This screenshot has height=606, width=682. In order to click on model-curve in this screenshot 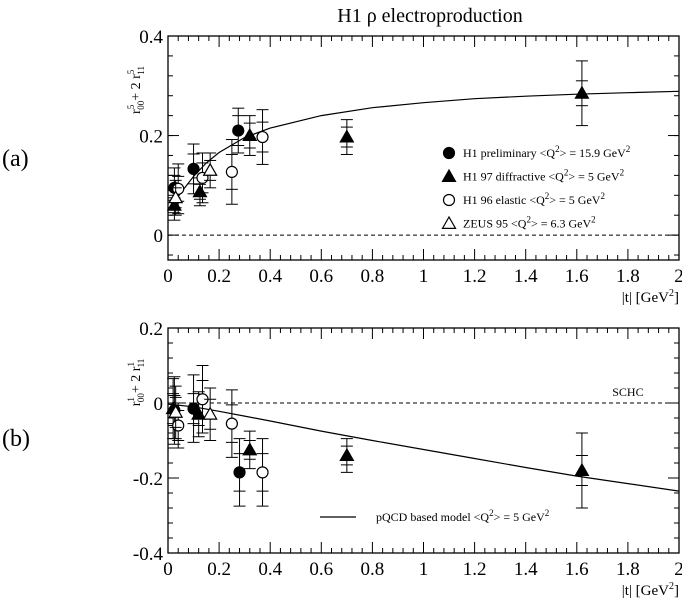, I will do `click(423, 447)`.